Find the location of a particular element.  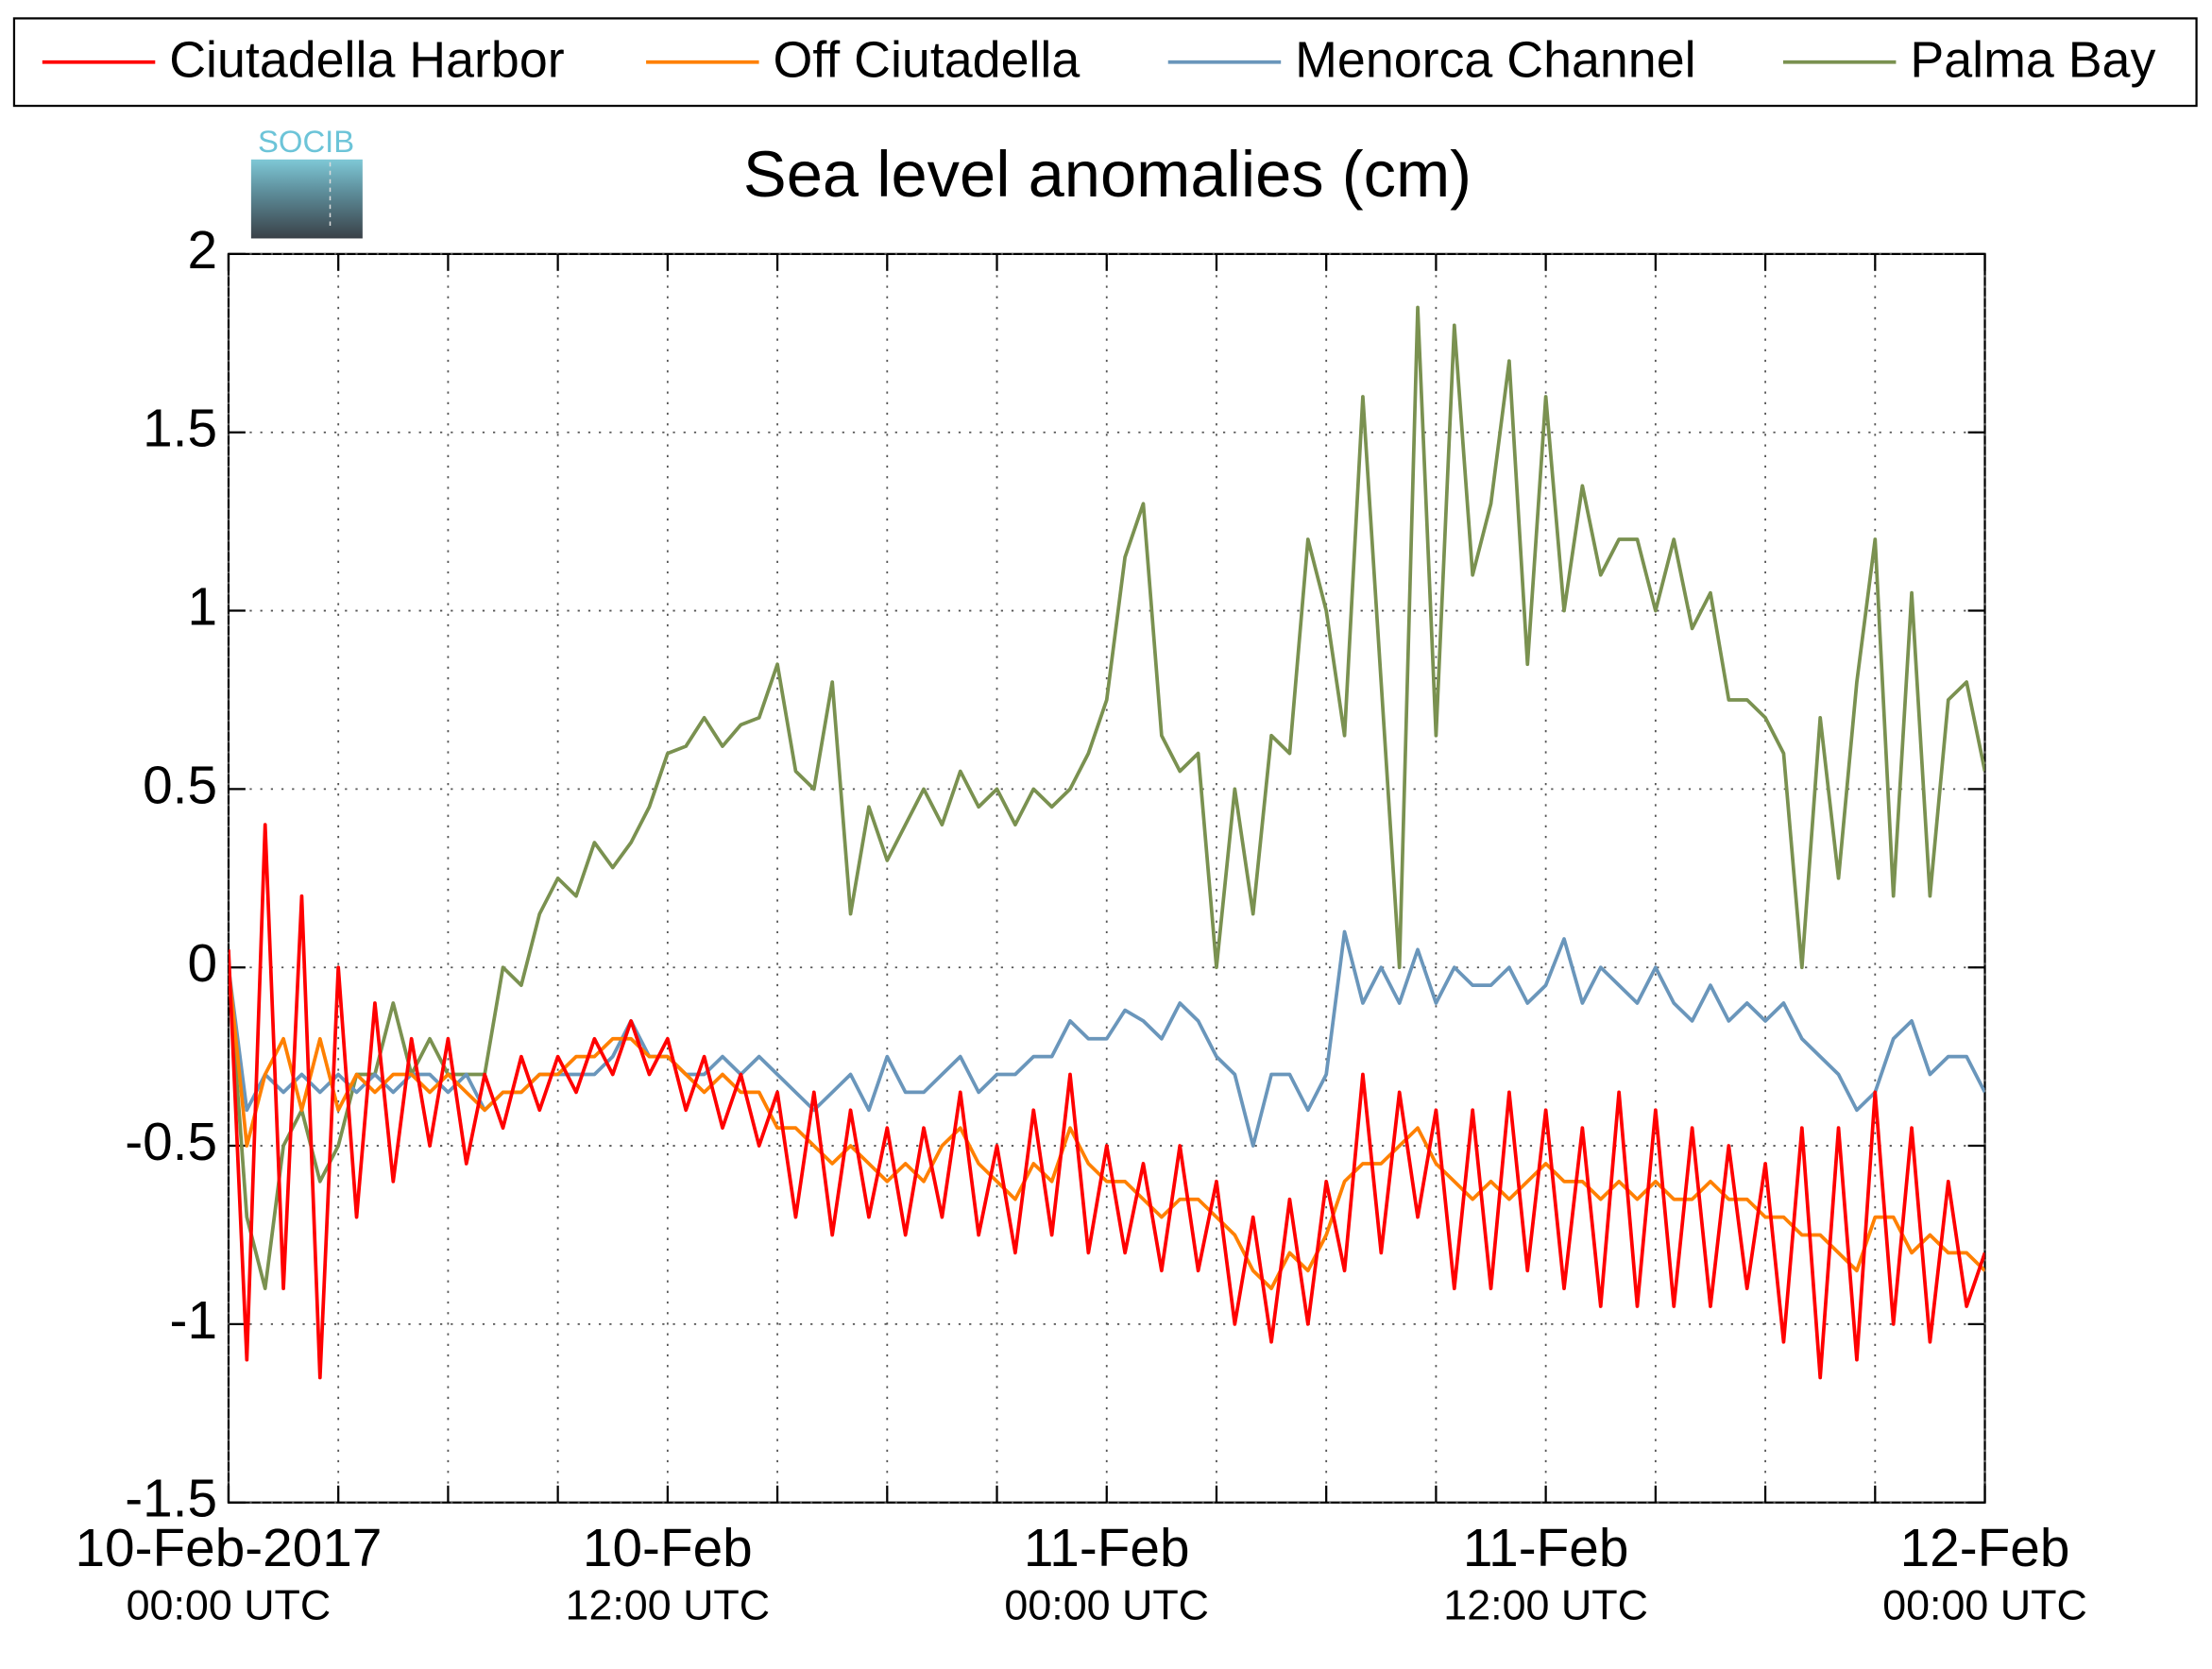

legend-label: Menorca Channel is located at coordinates (1495, 60).